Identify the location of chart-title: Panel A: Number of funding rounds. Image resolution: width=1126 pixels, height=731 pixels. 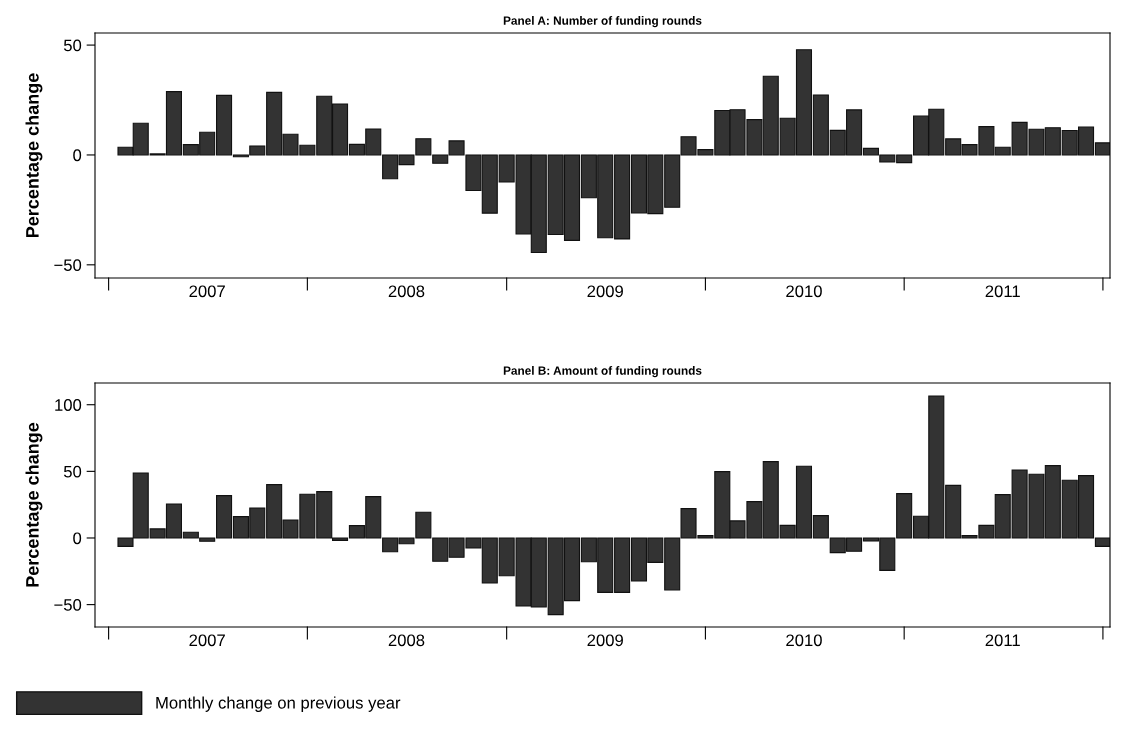
(602, 22).